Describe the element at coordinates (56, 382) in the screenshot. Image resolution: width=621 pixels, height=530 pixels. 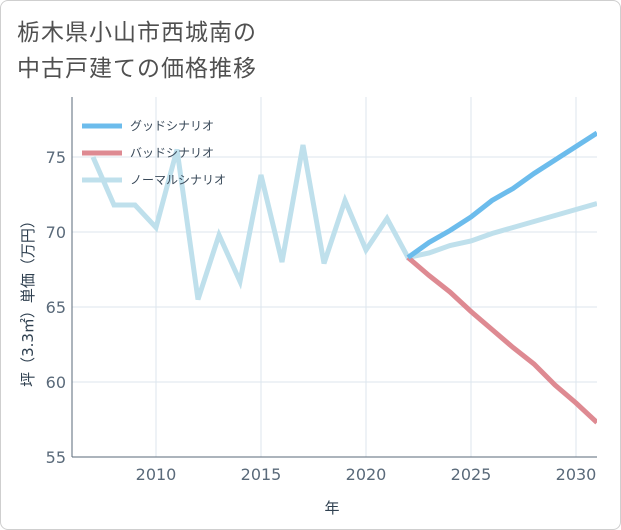
I see `y-tick-label-60: 60` at that location.